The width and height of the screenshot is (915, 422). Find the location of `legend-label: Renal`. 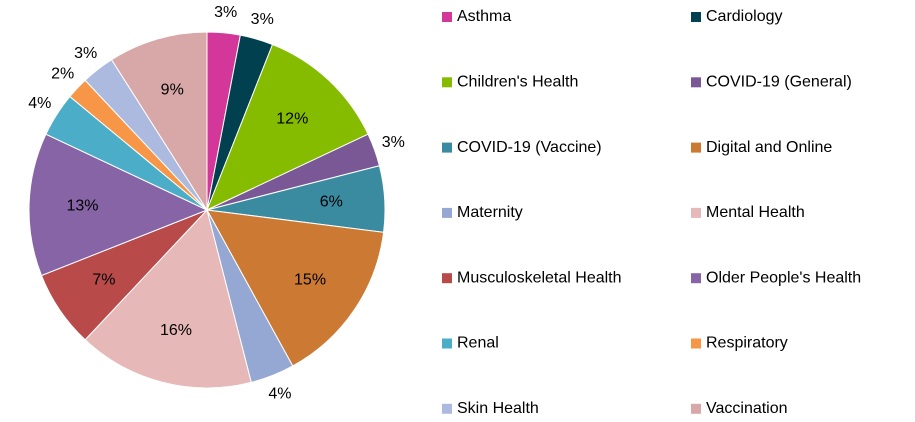

legend-label: Renal is located at coordinates (478, 343).